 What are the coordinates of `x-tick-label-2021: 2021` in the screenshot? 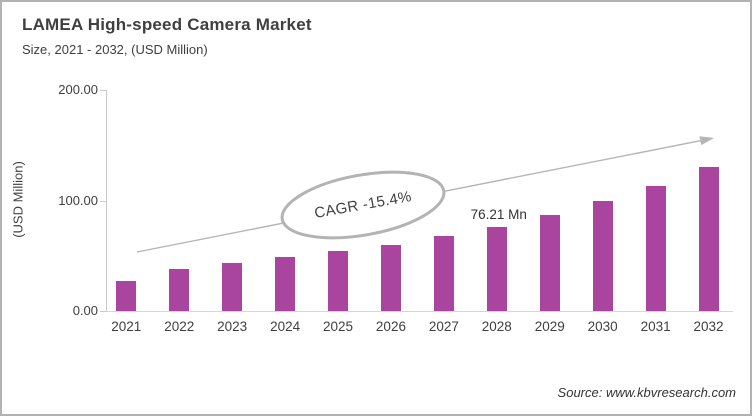 It's located at (126, 326).